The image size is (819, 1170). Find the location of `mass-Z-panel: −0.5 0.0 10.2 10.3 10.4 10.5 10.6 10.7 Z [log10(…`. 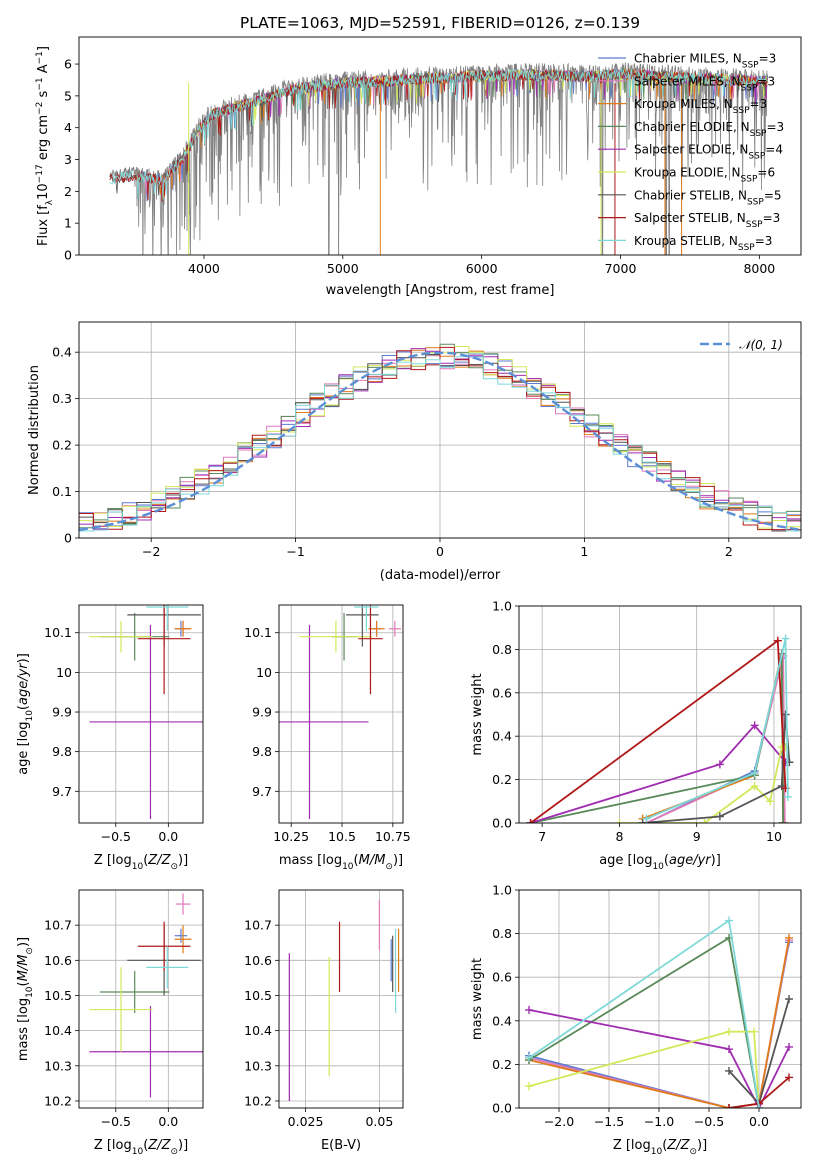

mass-Z-panel: −0.5 0.0 10.2 10.3 10.4 10.5 10.6 10.7 Z [log10(… is located at coordinates (110, 1023).